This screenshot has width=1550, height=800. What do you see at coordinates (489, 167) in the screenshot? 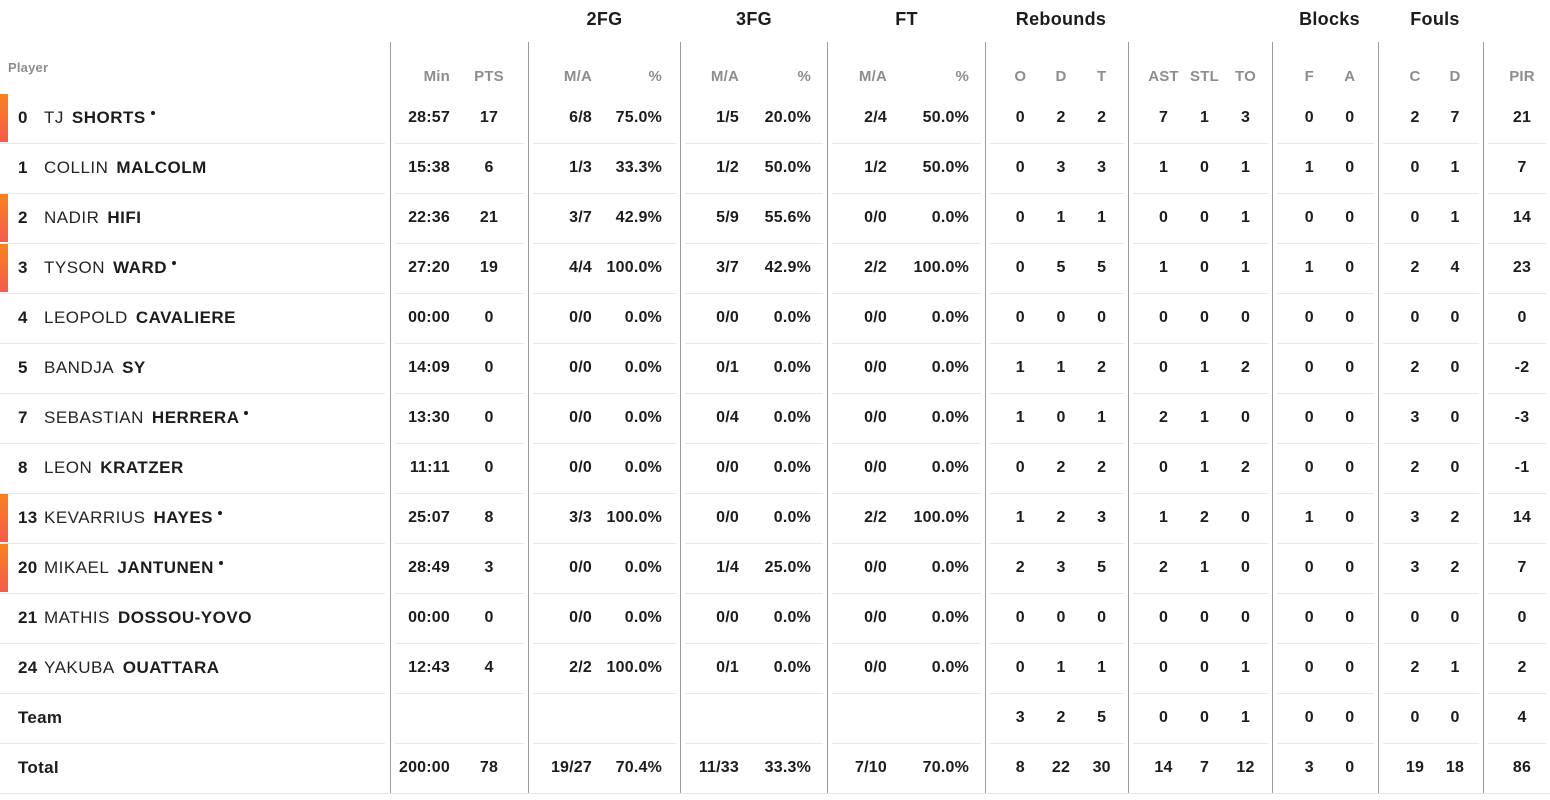
I see `stat-cell: 6` at bounding box center [489, 167].